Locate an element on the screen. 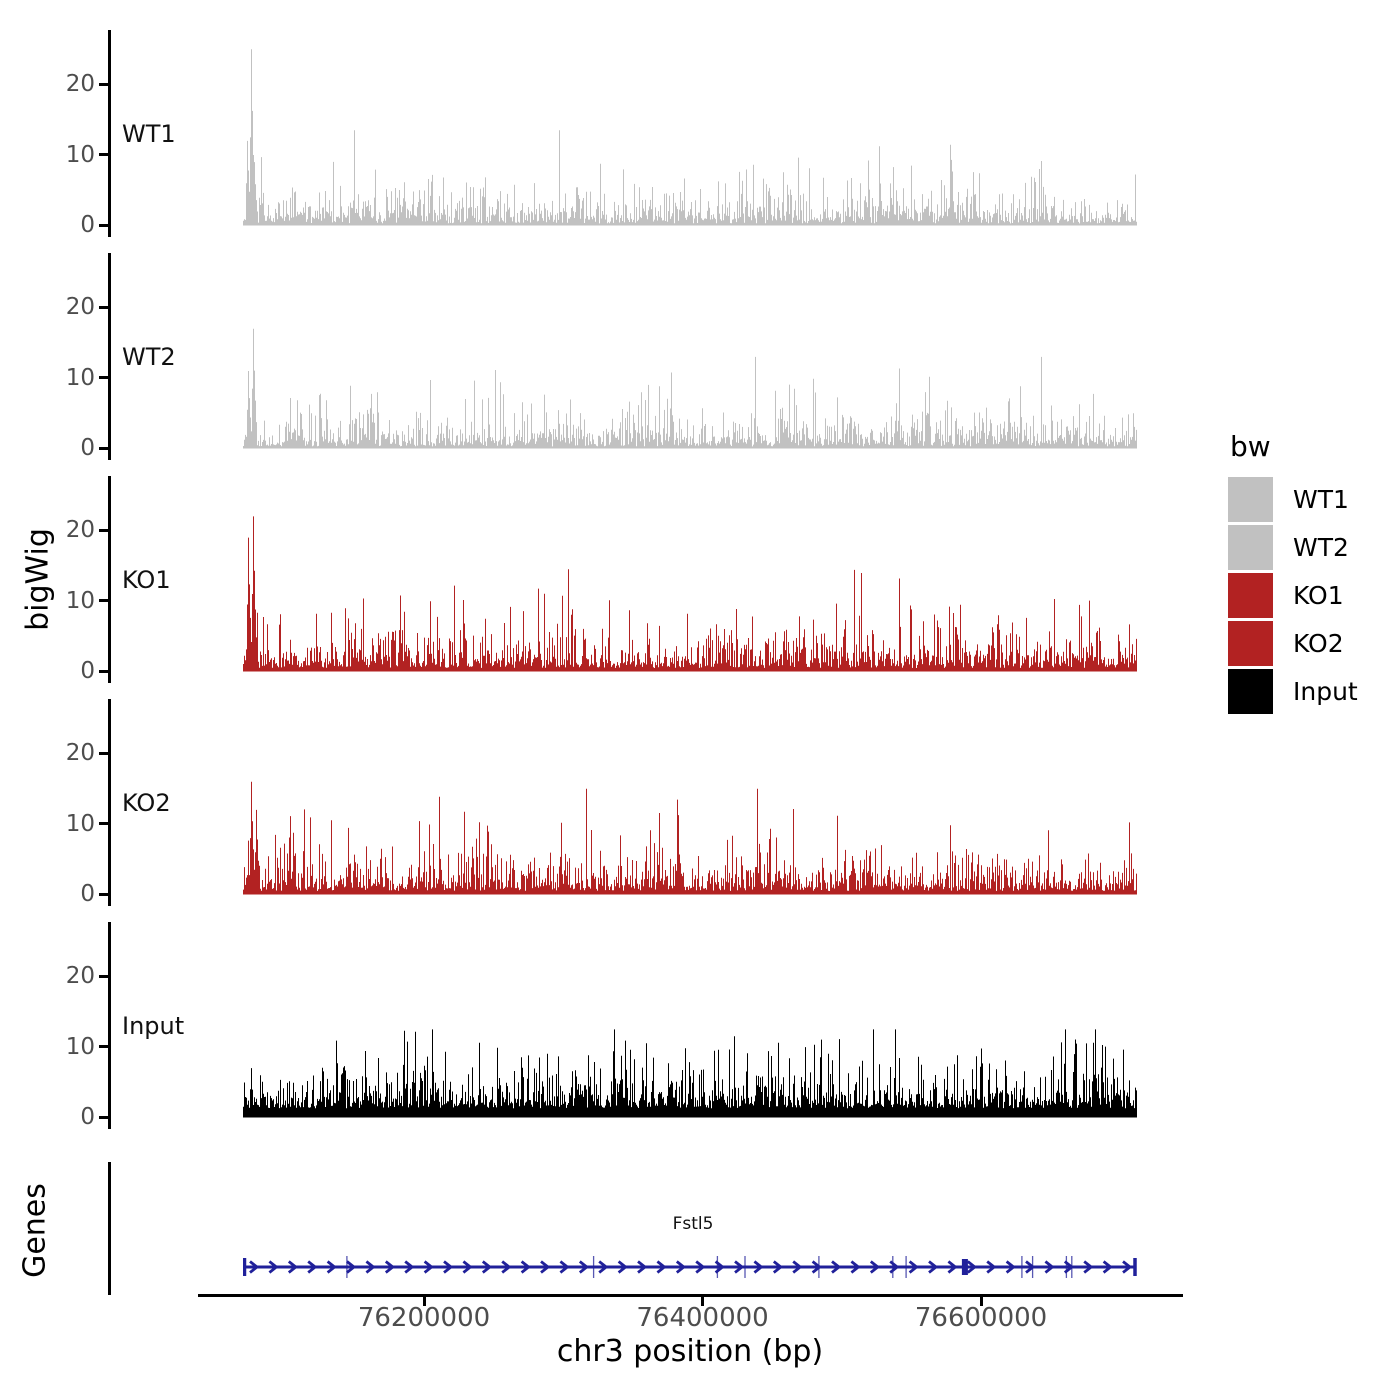 The height and width of the screenshot is (1400, 1400). genes-axis-line is located at coordinates (109, 1228).